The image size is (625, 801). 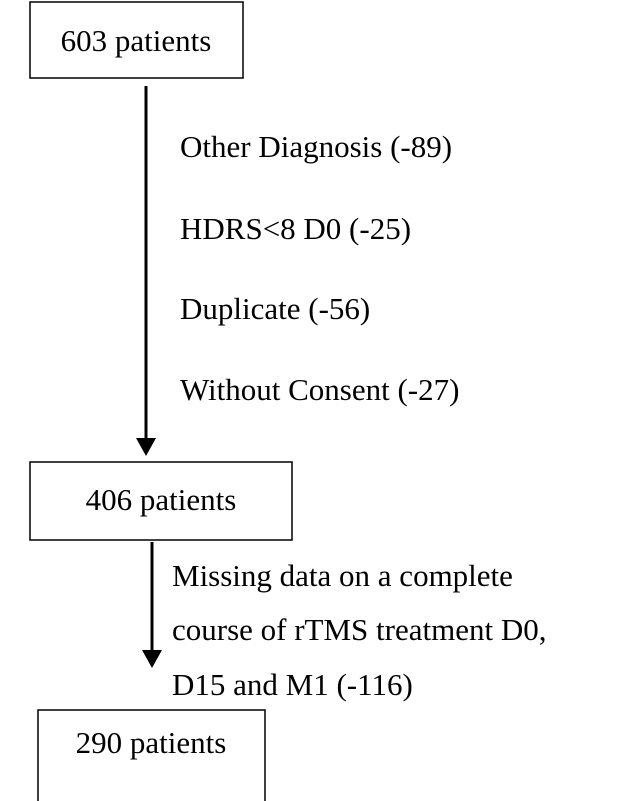 What do you see at coordinates (292, 684) in the screenshot?
I see `exclusion-line: D15 and M1 (-116)` at bounding box center [292, 684].